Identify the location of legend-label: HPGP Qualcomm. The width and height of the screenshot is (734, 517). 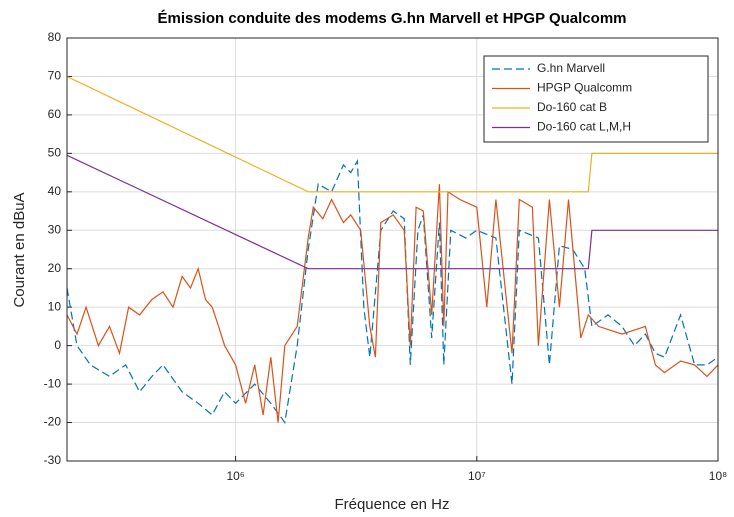
(584, 88).